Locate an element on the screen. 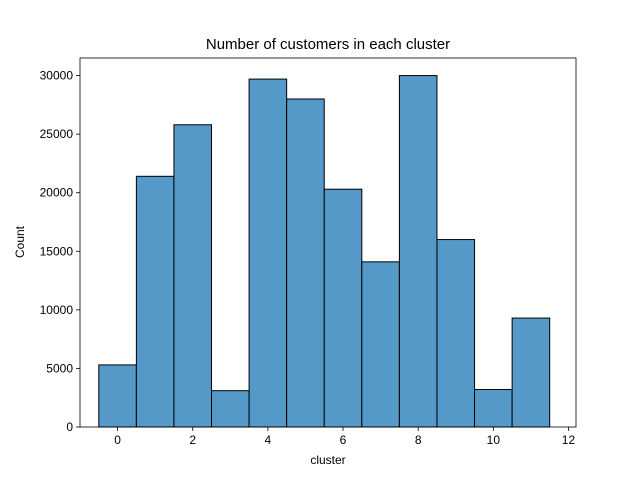 The height and width of the screenshot is (480, 640). y-tick-label: 25000 is located at coordinates (57, 134).